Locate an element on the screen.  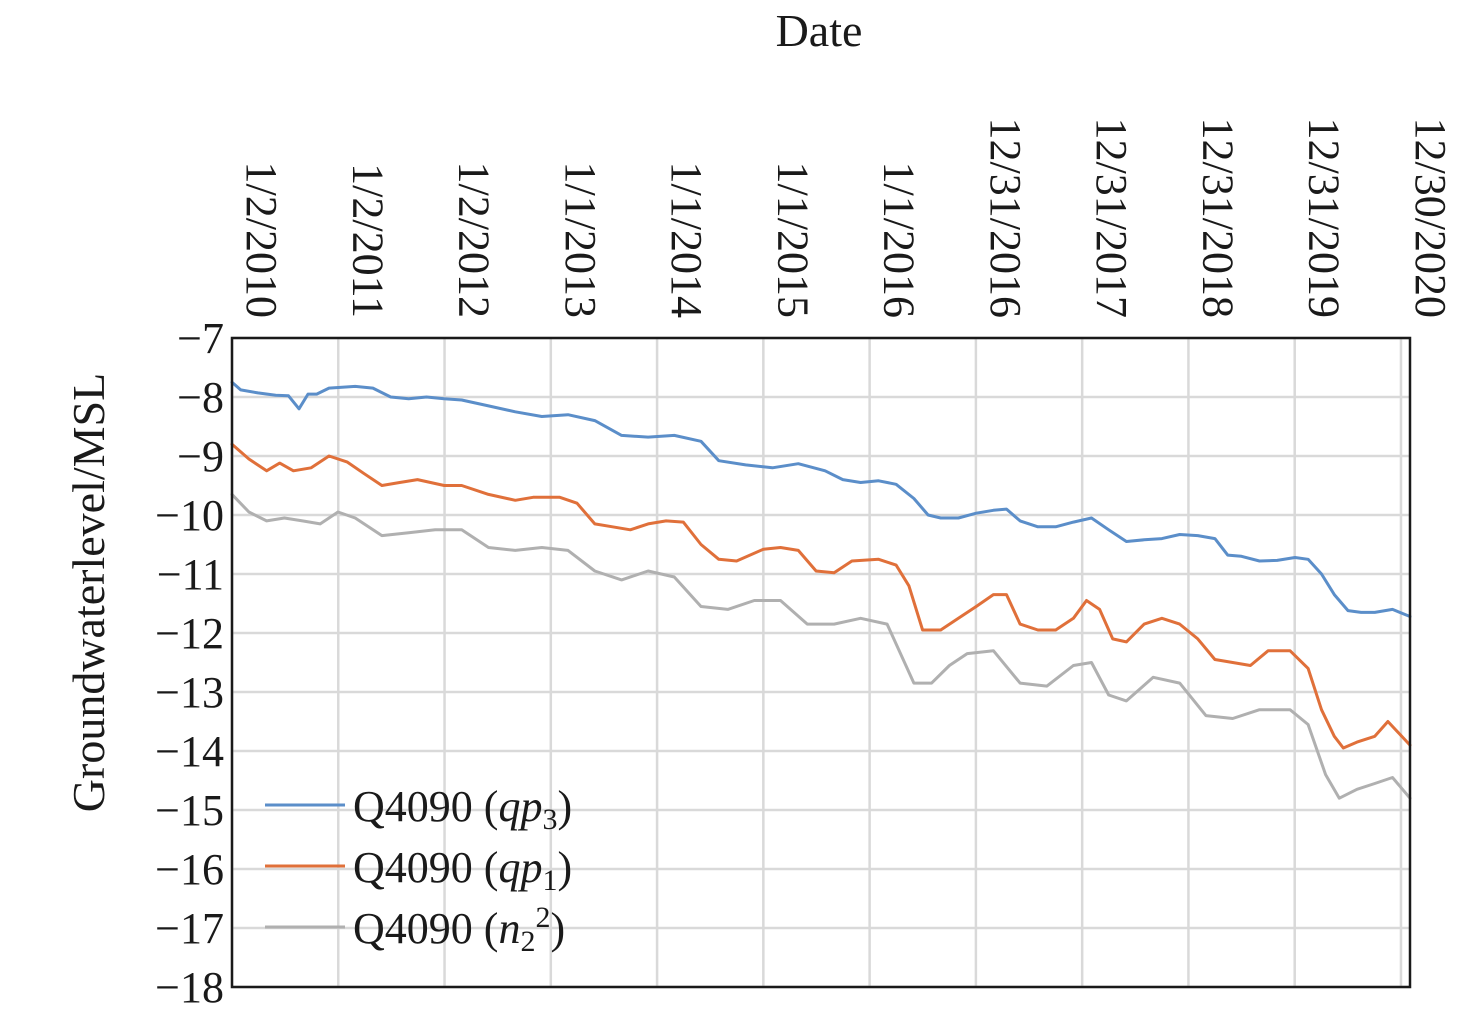
y-tick-label: −7 is located at coordinates (200, 338).